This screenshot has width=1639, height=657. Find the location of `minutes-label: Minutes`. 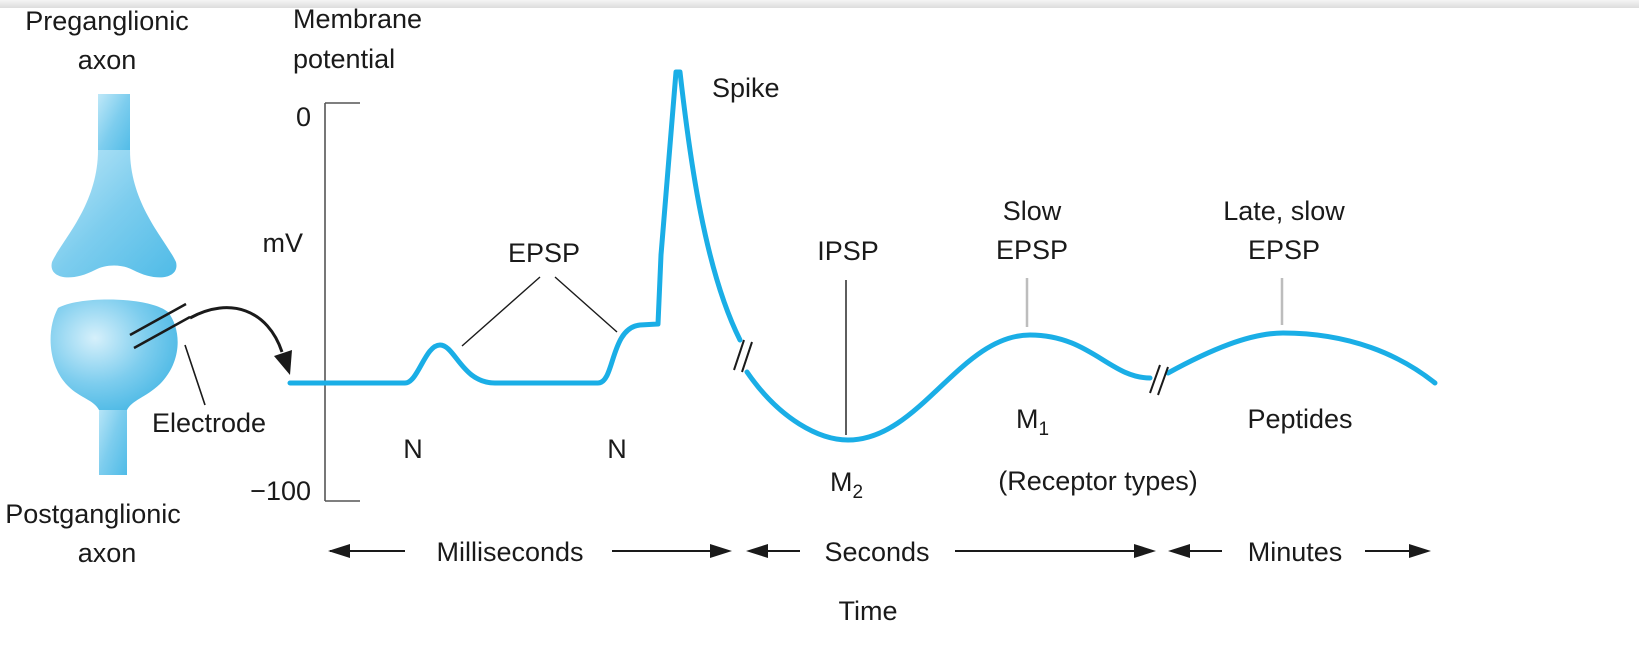

minutes-label: Minutes is located at coordinates (1295, 552).